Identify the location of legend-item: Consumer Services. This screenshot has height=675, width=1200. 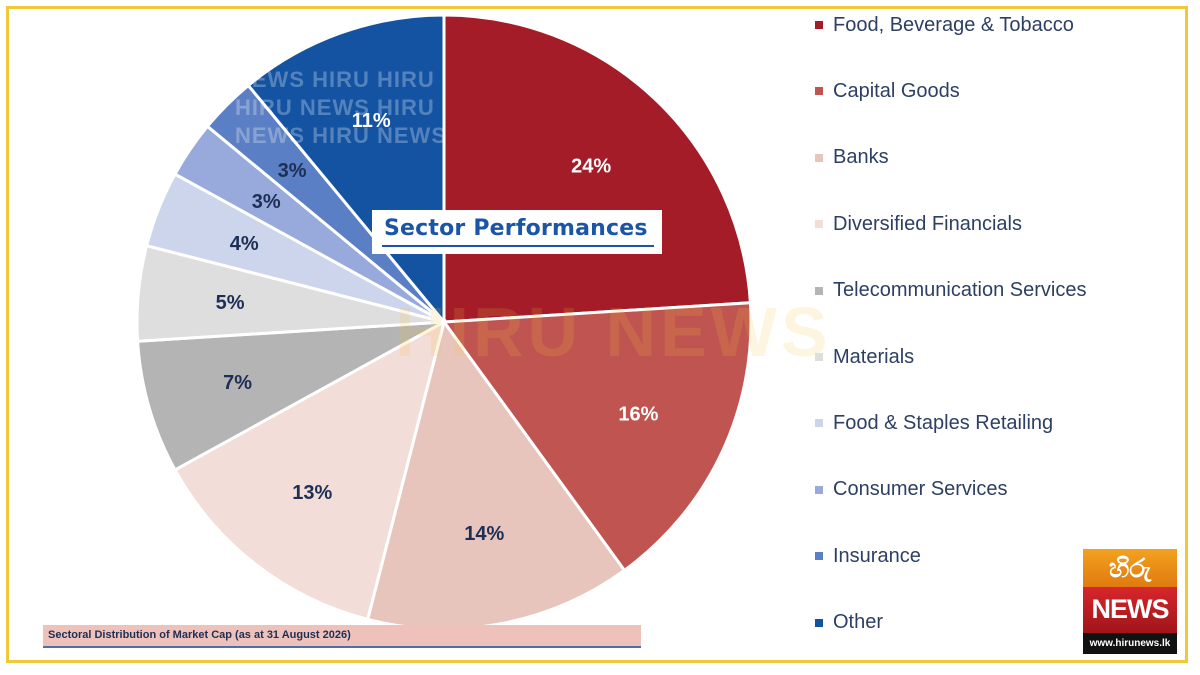
(911, 490).